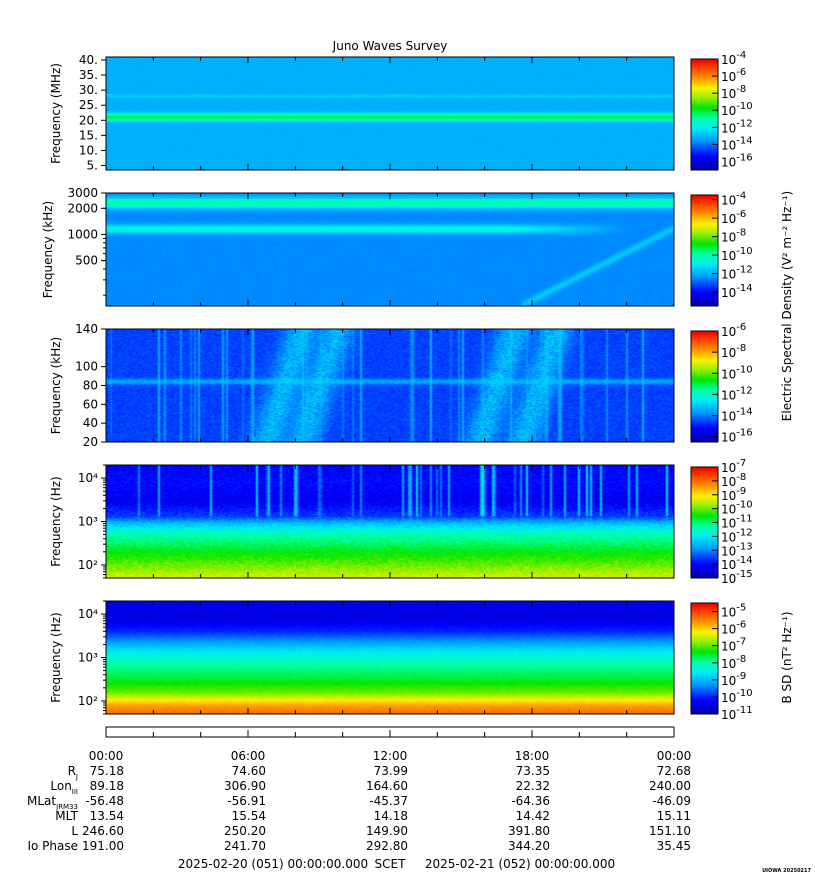 The height and width of the screenshot is (880, 815). I want to click on y-tick-label: 20, so click(90, 442).